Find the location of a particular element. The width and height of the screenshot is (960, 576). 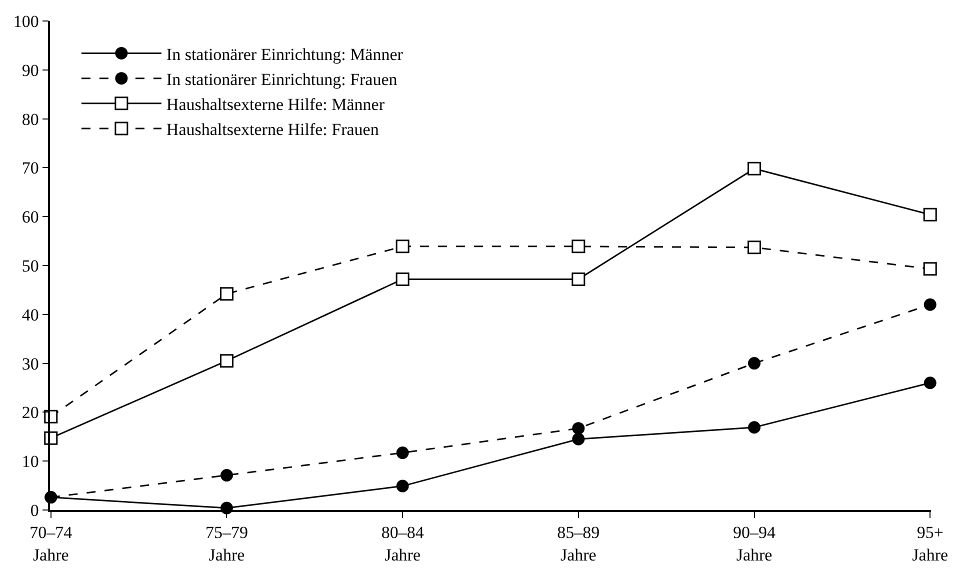

y-tick-label: 70 is located at coordinates (30, 168).